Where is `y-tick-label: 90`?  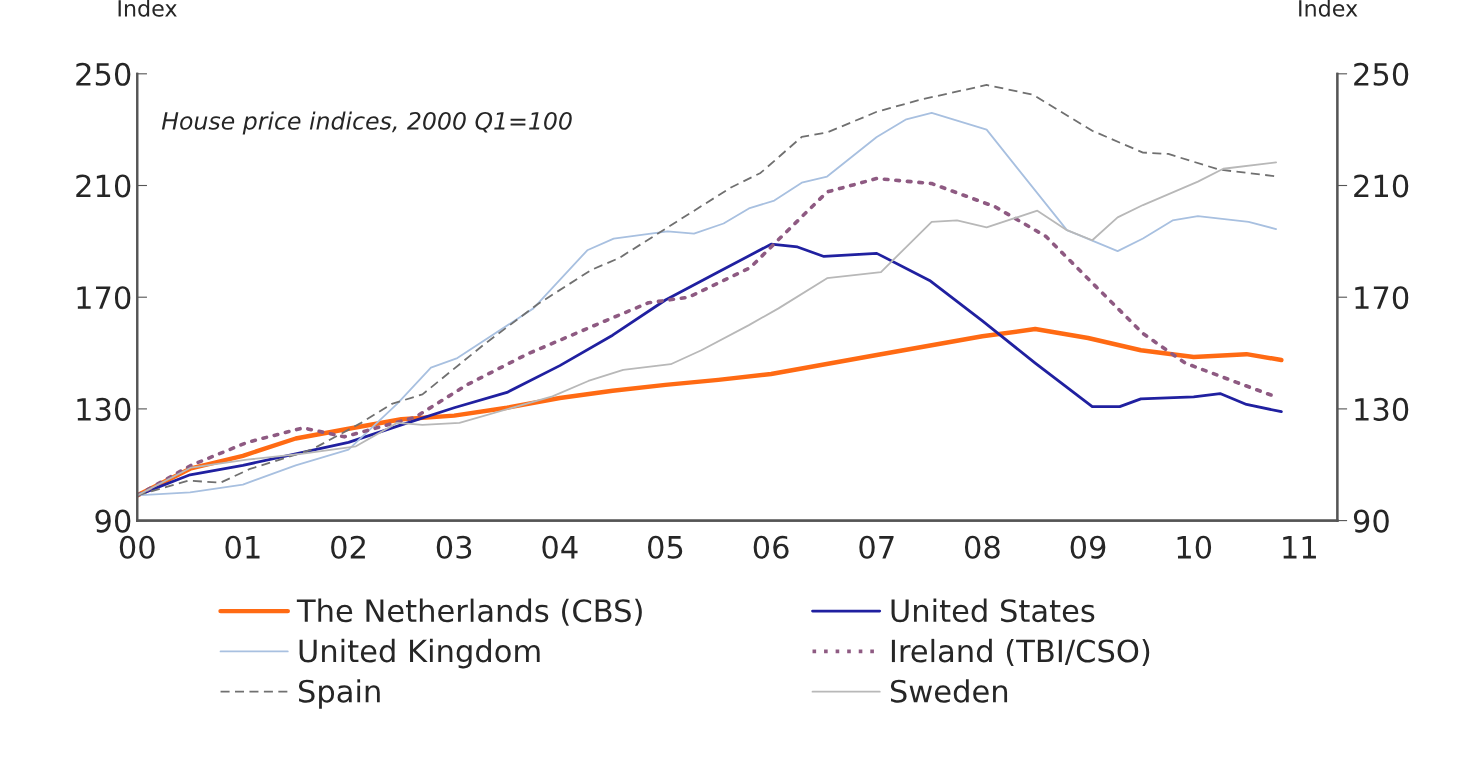 y-tick-label: 90 is located at coordinates (113, 521).